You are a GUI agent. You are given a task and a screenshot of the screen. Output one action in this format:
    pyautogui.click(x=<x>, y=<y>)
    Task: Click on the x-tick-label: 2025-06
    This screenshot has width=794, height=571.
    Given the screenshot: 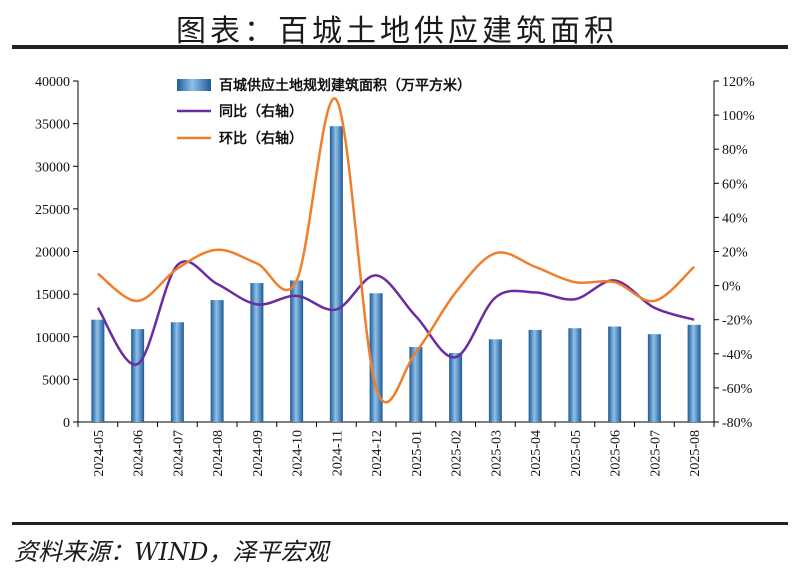 What is the action you would take?
    pyautogui.click(x=616, y=453)
    